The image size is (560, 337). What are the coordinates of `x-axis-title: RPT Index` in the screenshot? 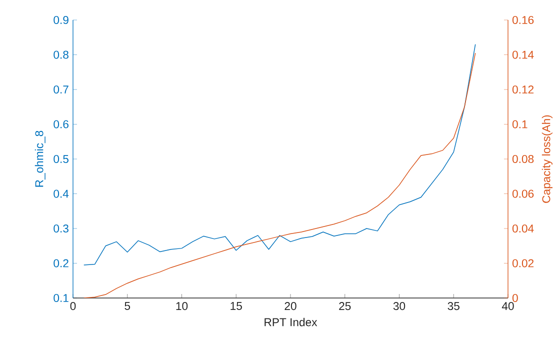 It's located at (291, 322).